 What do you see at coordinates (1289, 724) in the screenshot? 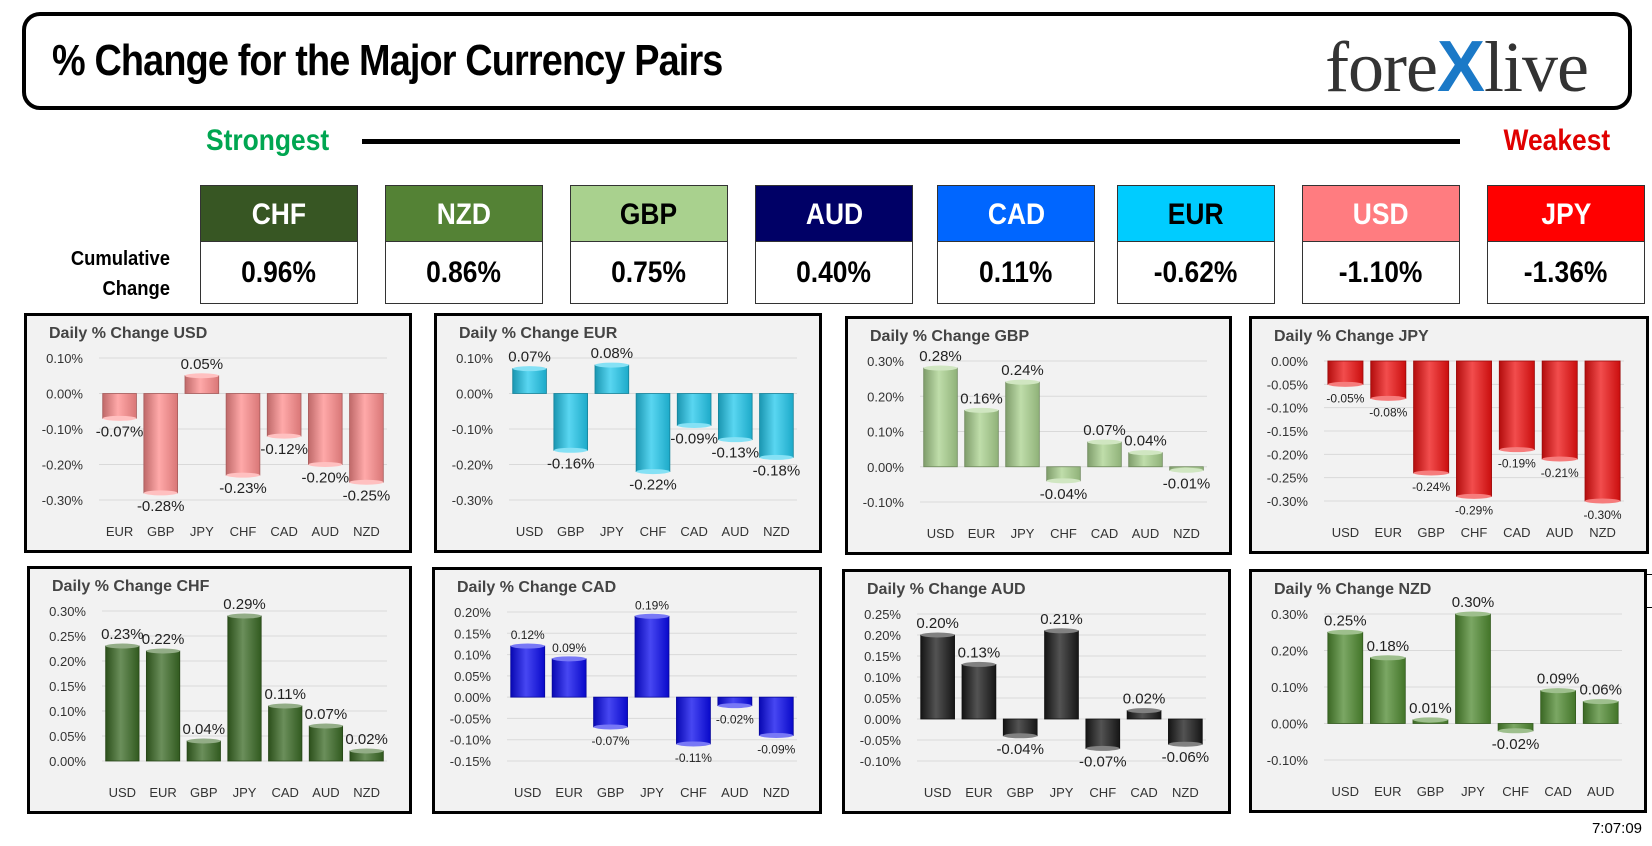
I see `y-tick-label: 0.00%` at bounding box center [1289, 724].